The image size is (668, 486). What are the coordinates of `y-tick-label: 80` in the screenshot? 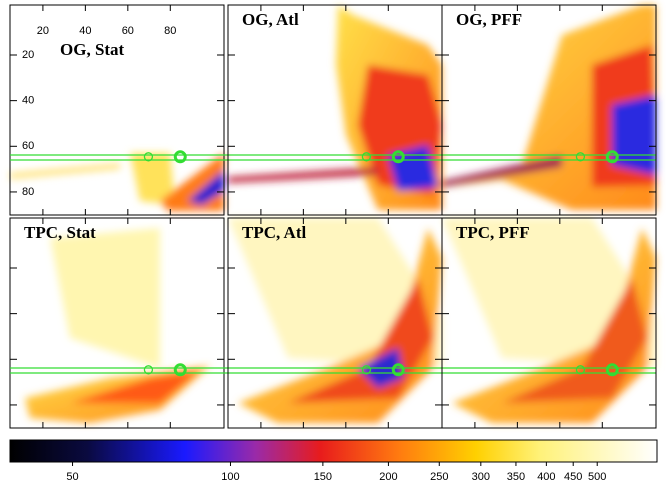 It's located at (28, 192).